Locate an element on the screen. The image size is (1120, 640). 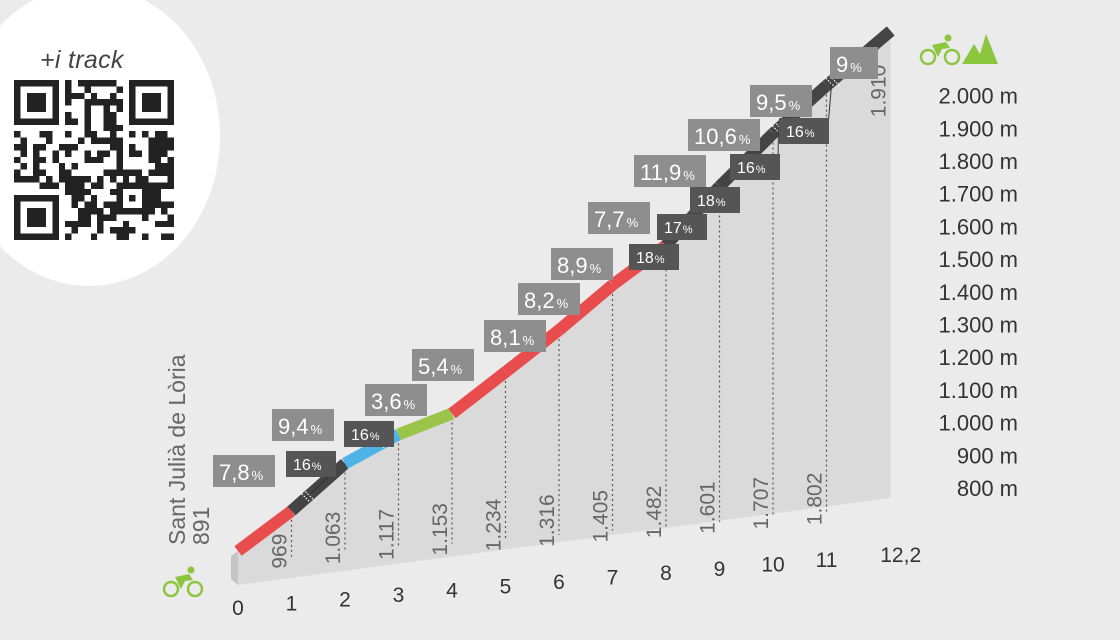
cyclist-start-icon is located at coordinates (183, 582).